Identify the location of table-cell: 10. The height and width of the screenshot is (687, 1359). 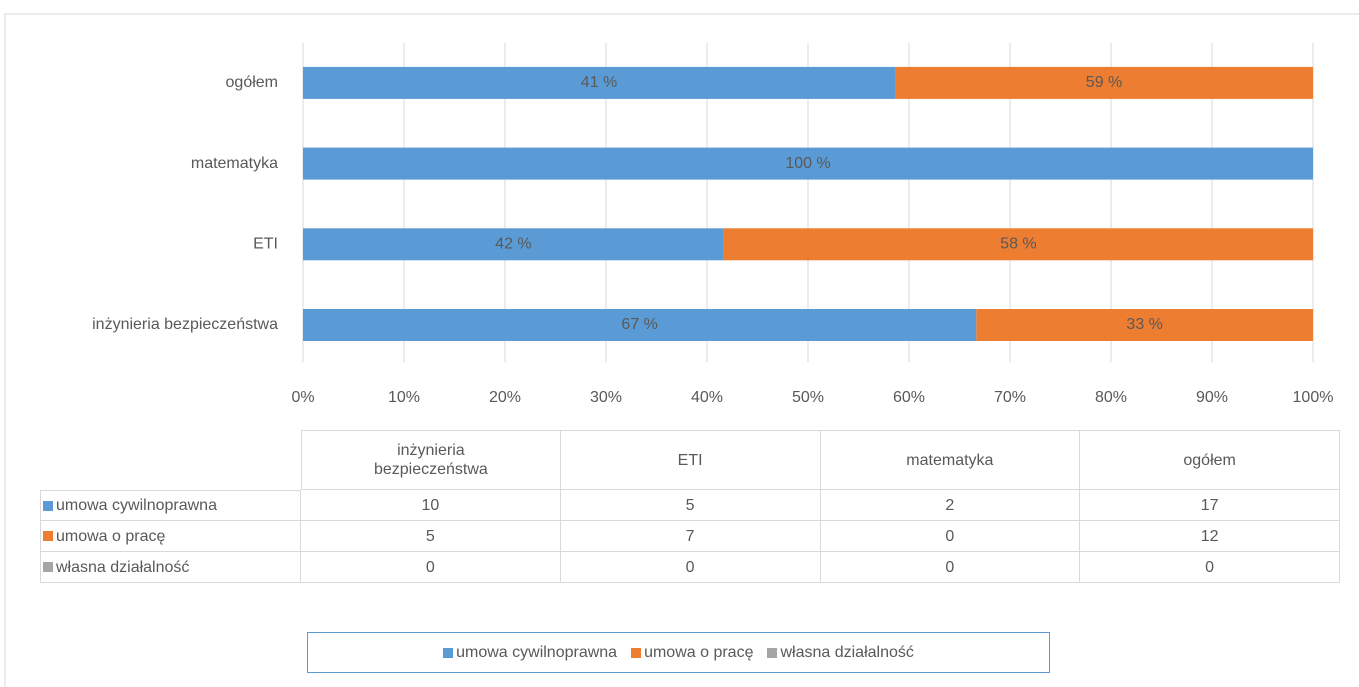
(431, 505).